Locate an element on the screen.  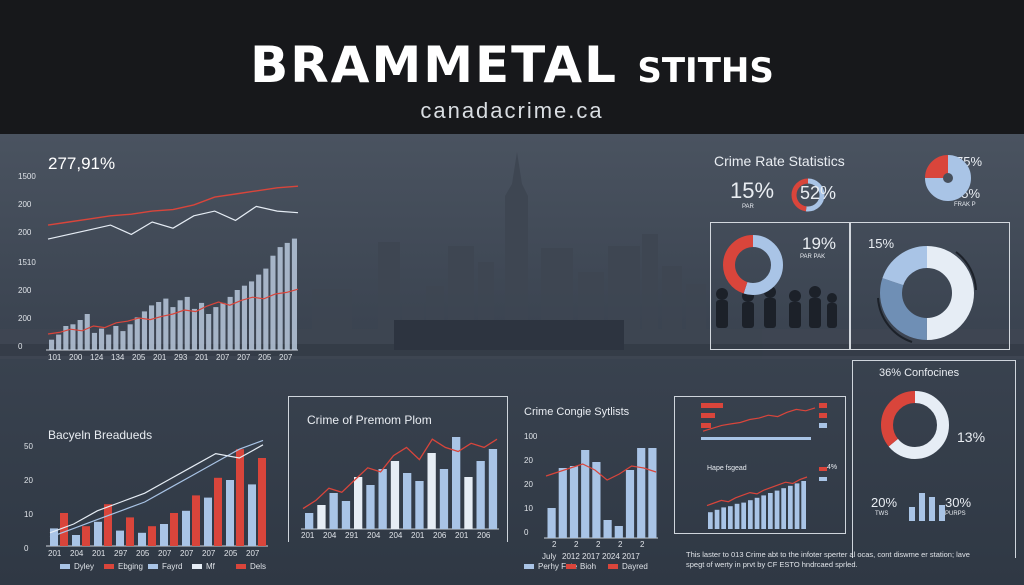
donut-52-chart is located at coordinates (808, 195).